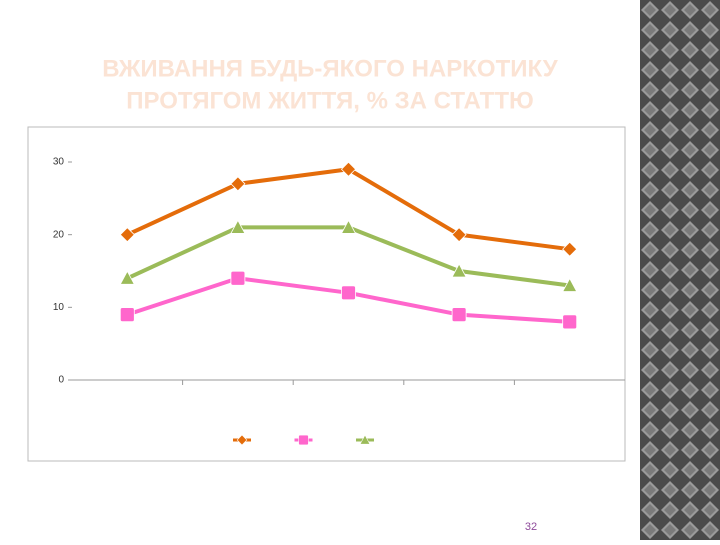  I want to click on y-tick-label: 20, so click(59, 234).